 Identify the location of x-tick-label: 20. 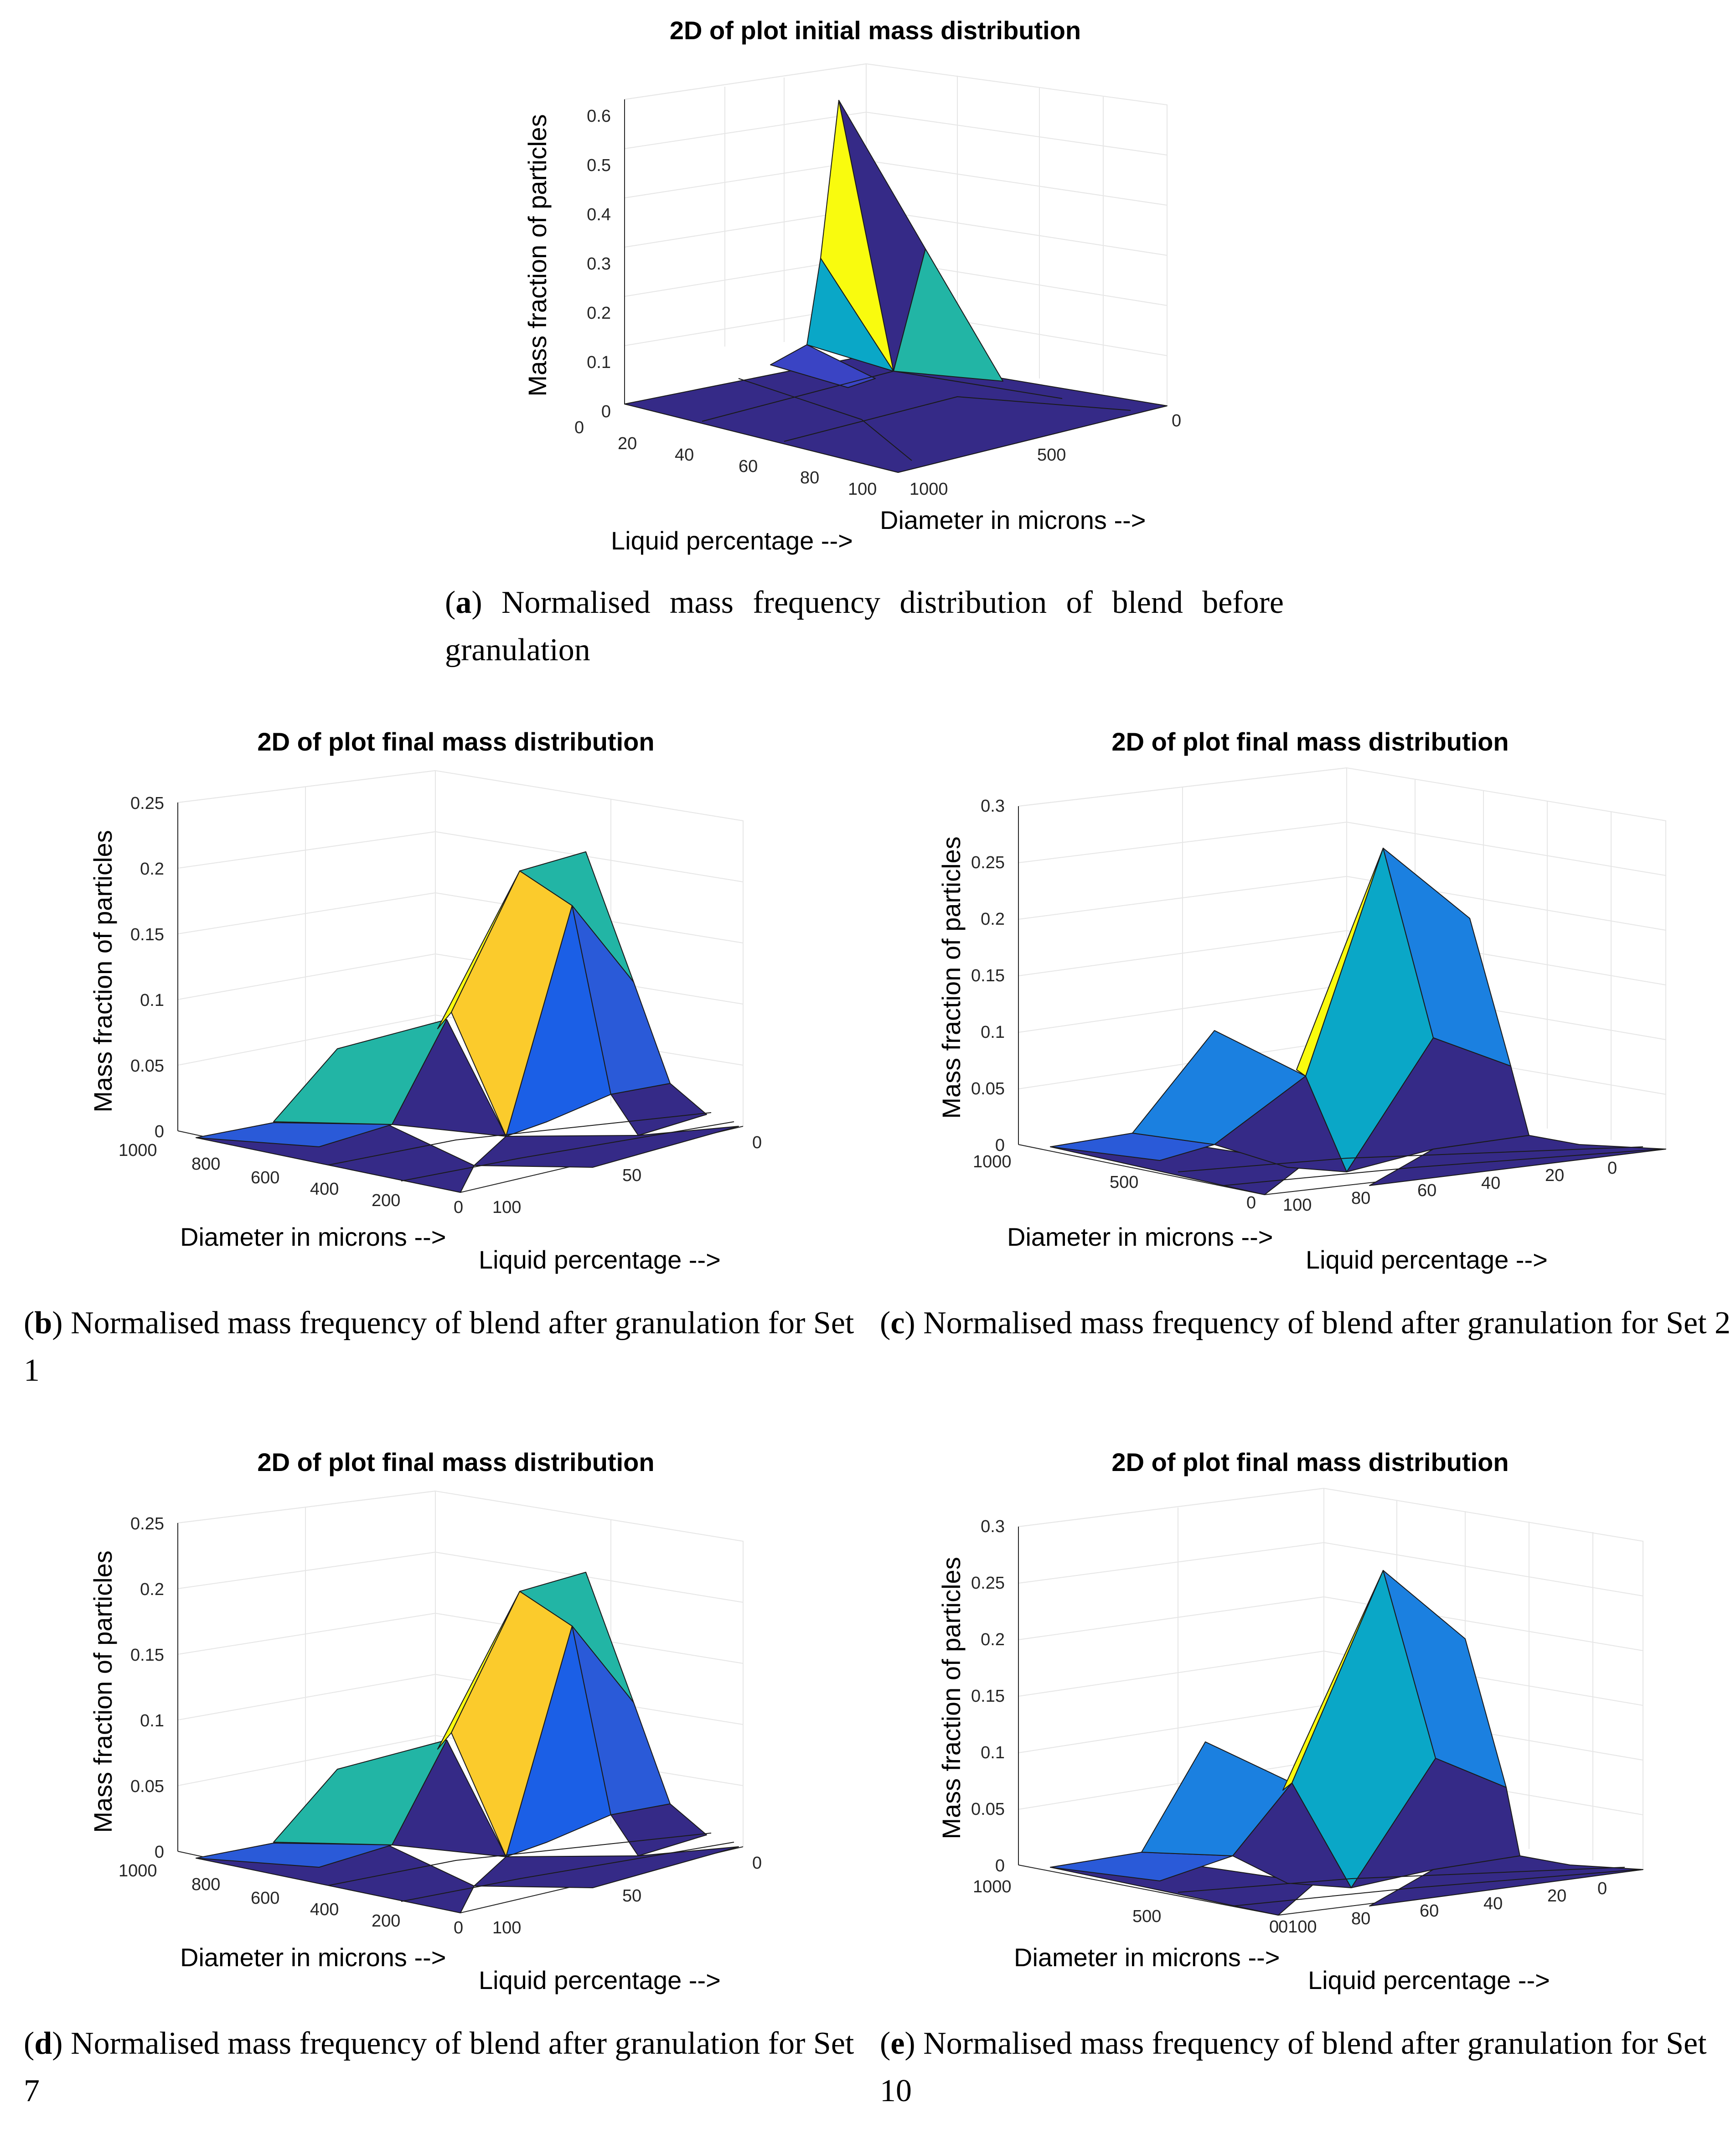
(627, 444).